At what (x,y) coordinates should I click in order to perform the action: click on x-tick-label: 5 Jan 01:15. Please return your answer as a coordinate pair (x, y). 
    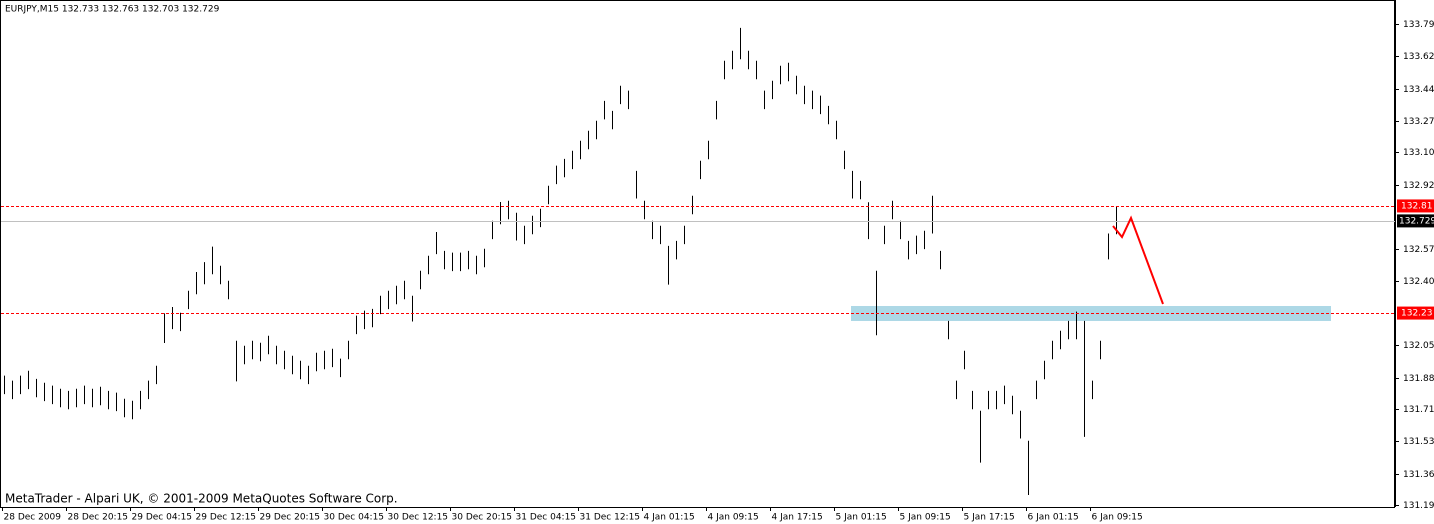
    Looking at the image, I should click on (861, 518).